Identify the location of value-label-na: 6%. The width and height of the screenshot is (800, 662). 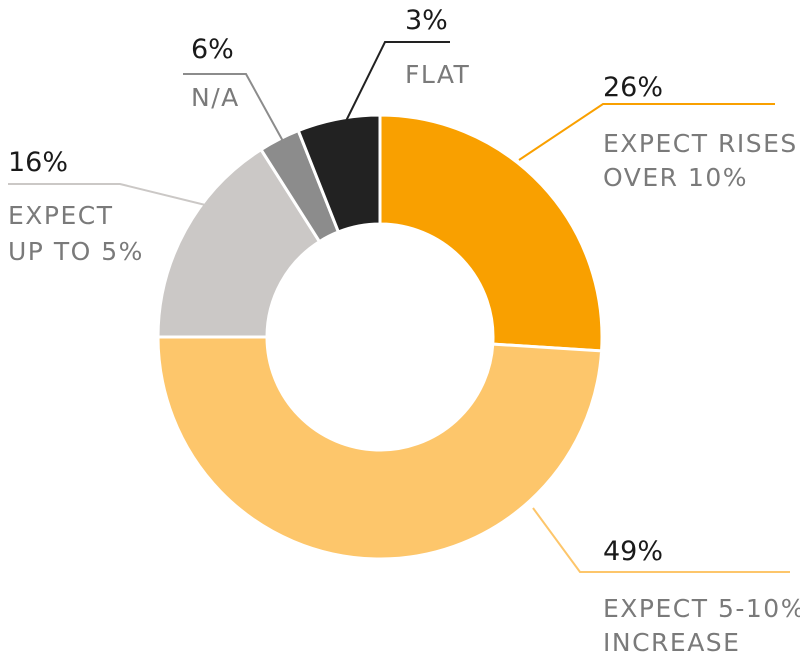
(212, 49).